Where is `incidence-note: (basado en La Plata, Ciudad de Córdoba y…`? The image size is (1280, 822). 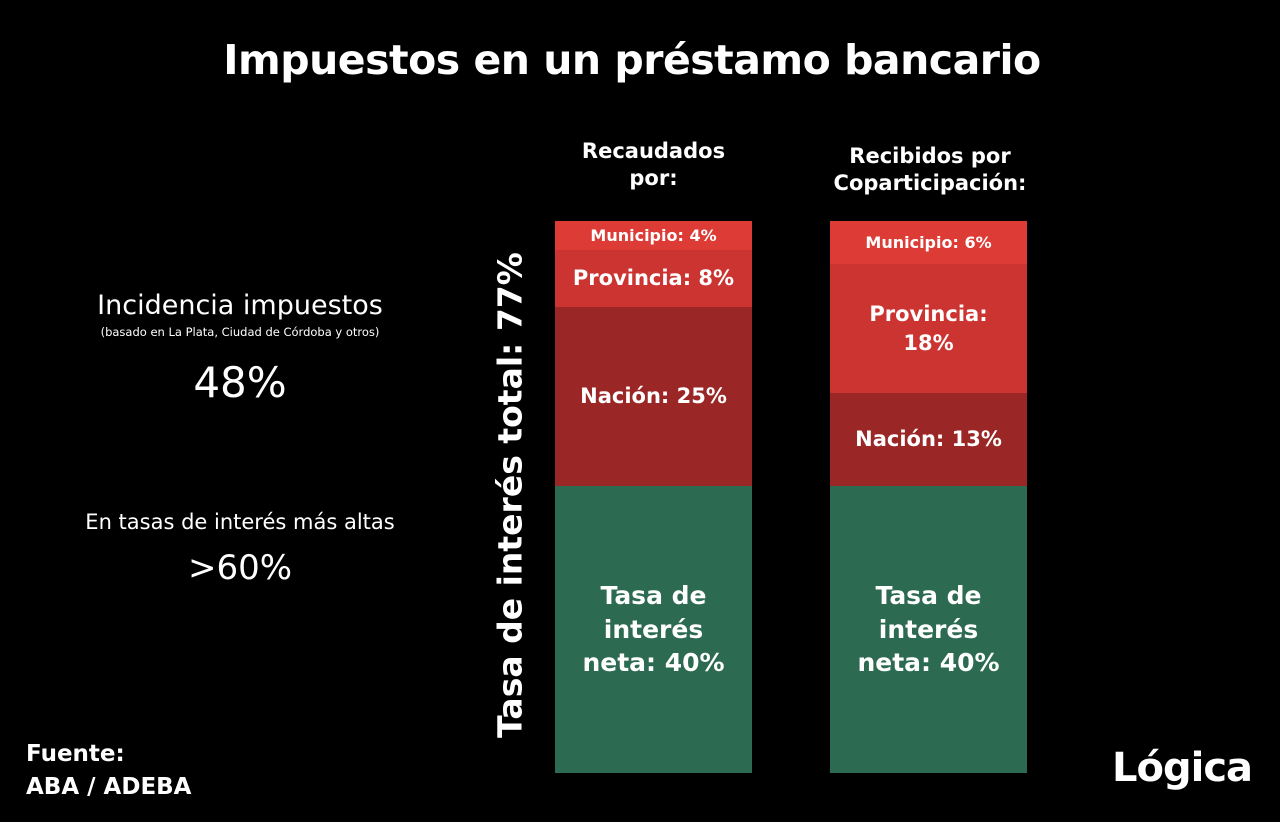
incidence-note: (basado en La Plata, Ciudad de Córdoba y… is located at coordinates (240, 332).